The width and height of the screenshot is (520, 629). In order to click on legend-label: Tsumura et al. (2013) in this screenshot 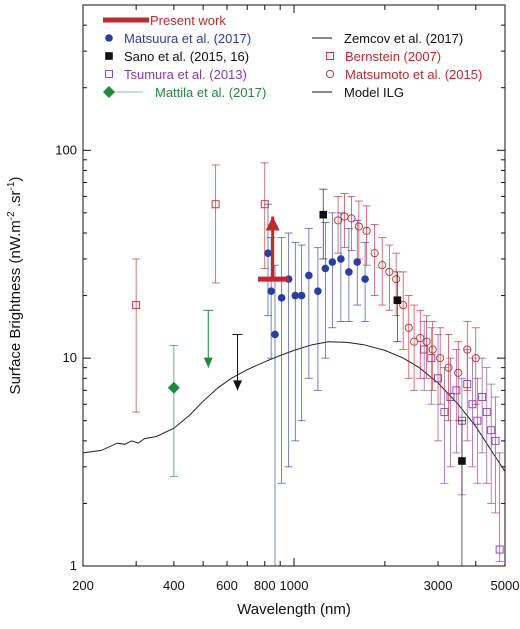, I will do `click(185, 74)`.